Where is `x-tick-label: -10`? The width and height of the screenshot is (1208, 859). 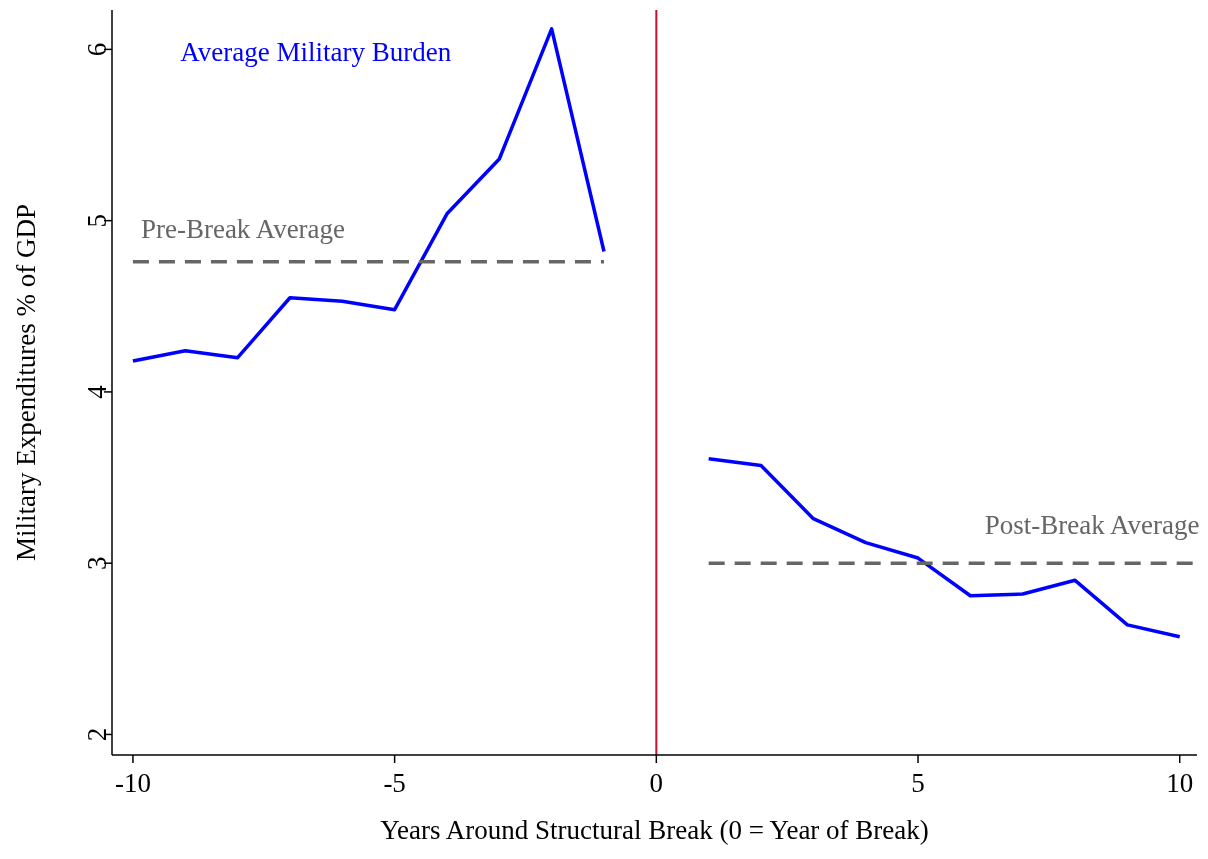
x-tick-label: -10 is located at coordinates (132, 783).